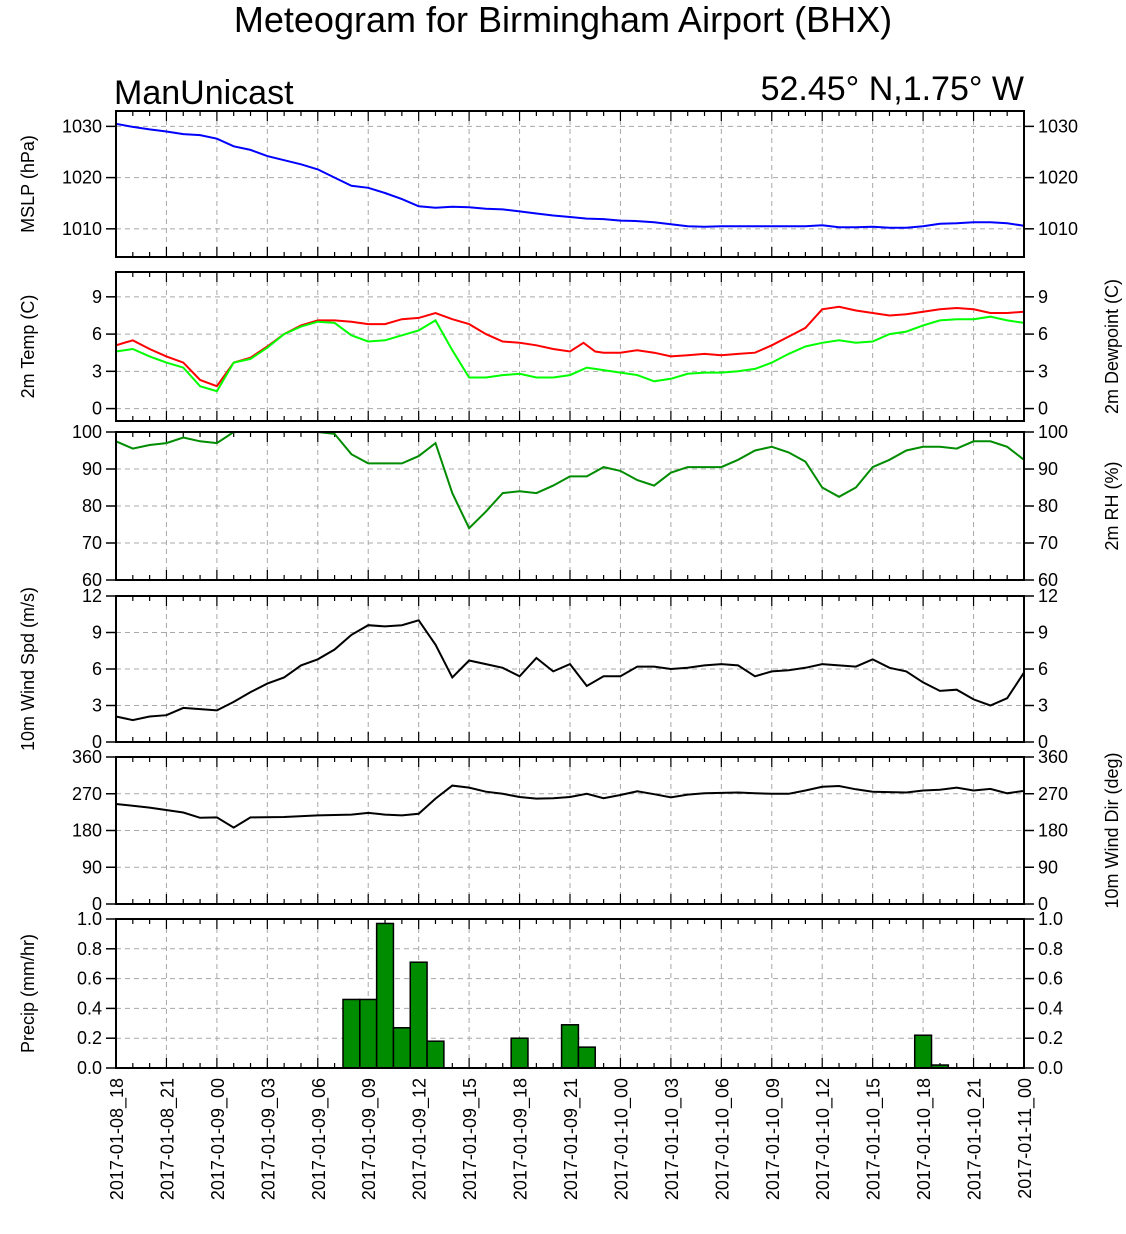  What do you see at coordinates (92, 580) in the screenshot?
I see `rh-ytick-label-left: 60` at bounding box center [92, 580].